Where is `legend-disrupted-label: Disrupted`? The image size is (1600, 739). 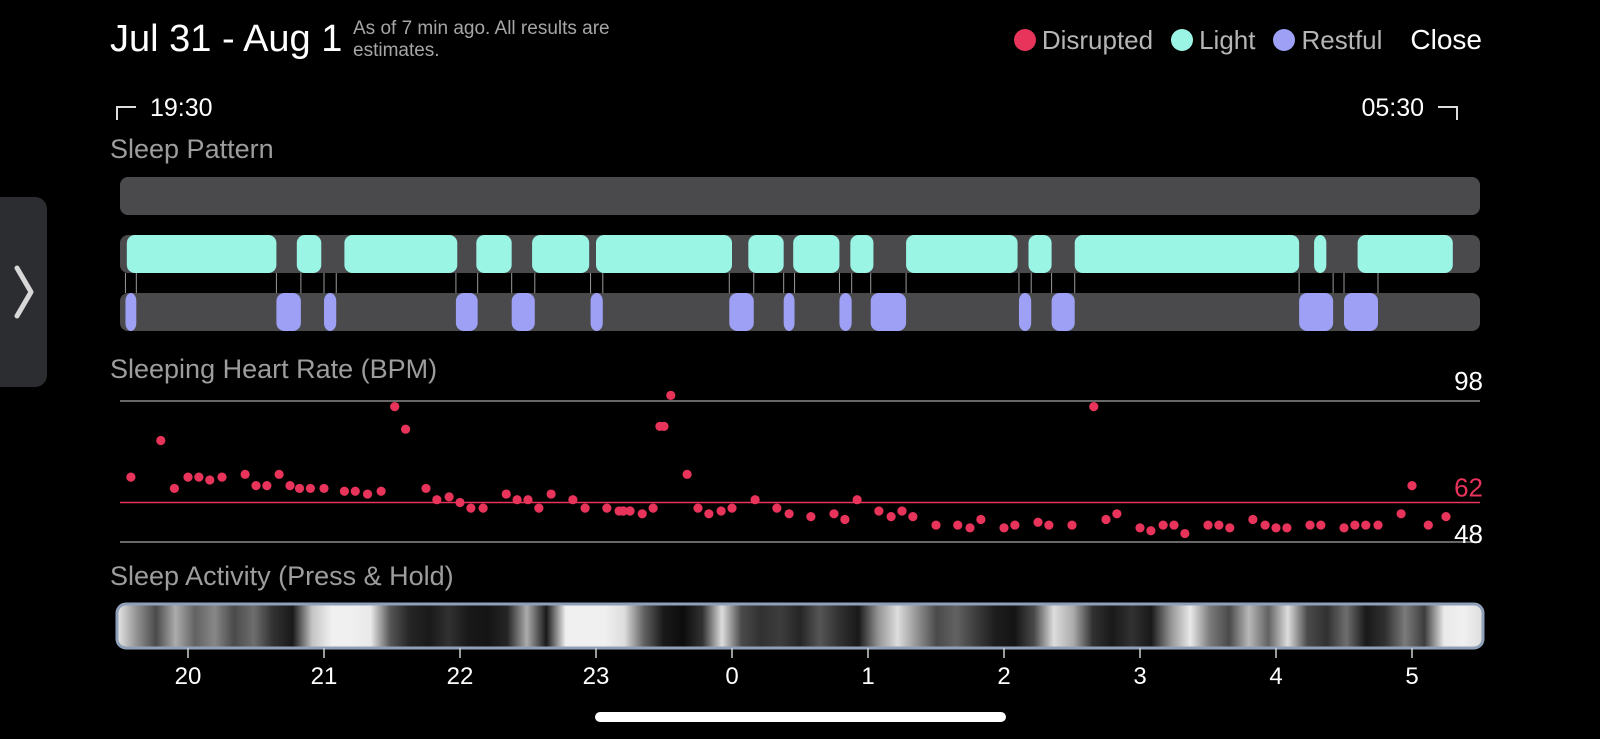
legend-disrupted-label: Disrupted is located at coordinates (1097, 39).